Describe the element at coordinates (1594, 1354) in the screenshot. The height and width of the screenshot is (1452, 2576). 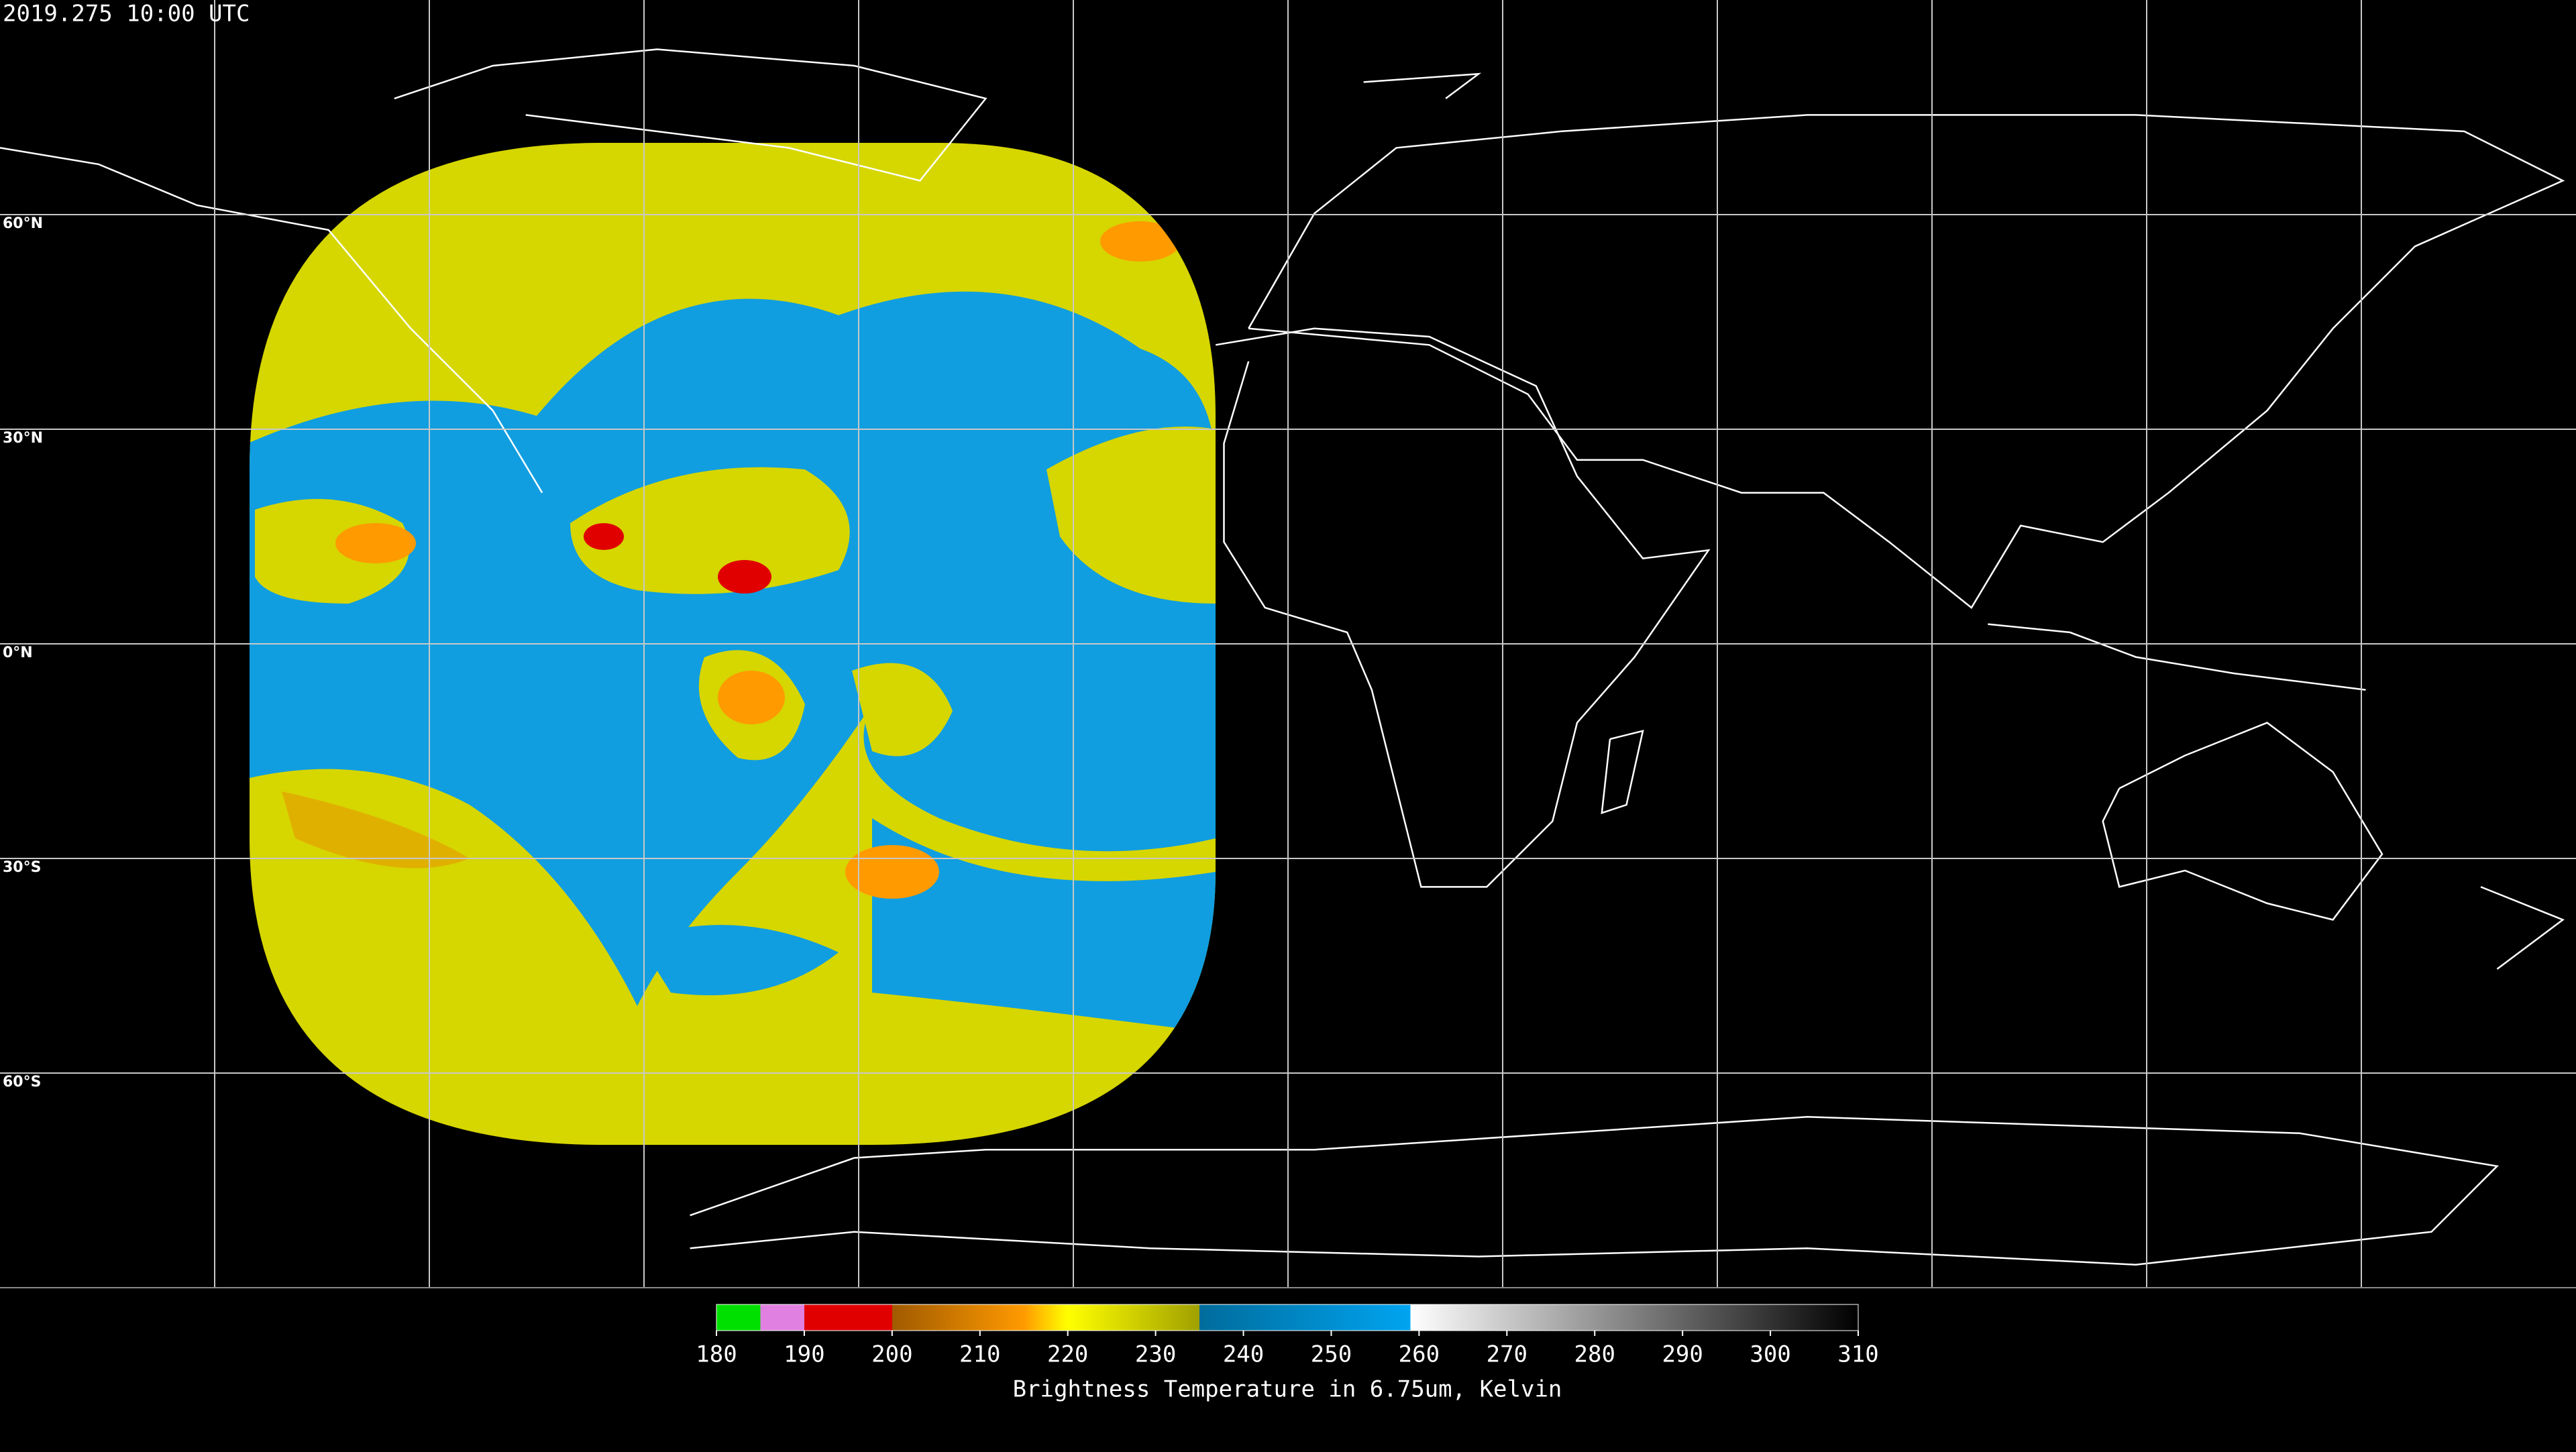
I see `colorbar-tick-label: 280` at that location.